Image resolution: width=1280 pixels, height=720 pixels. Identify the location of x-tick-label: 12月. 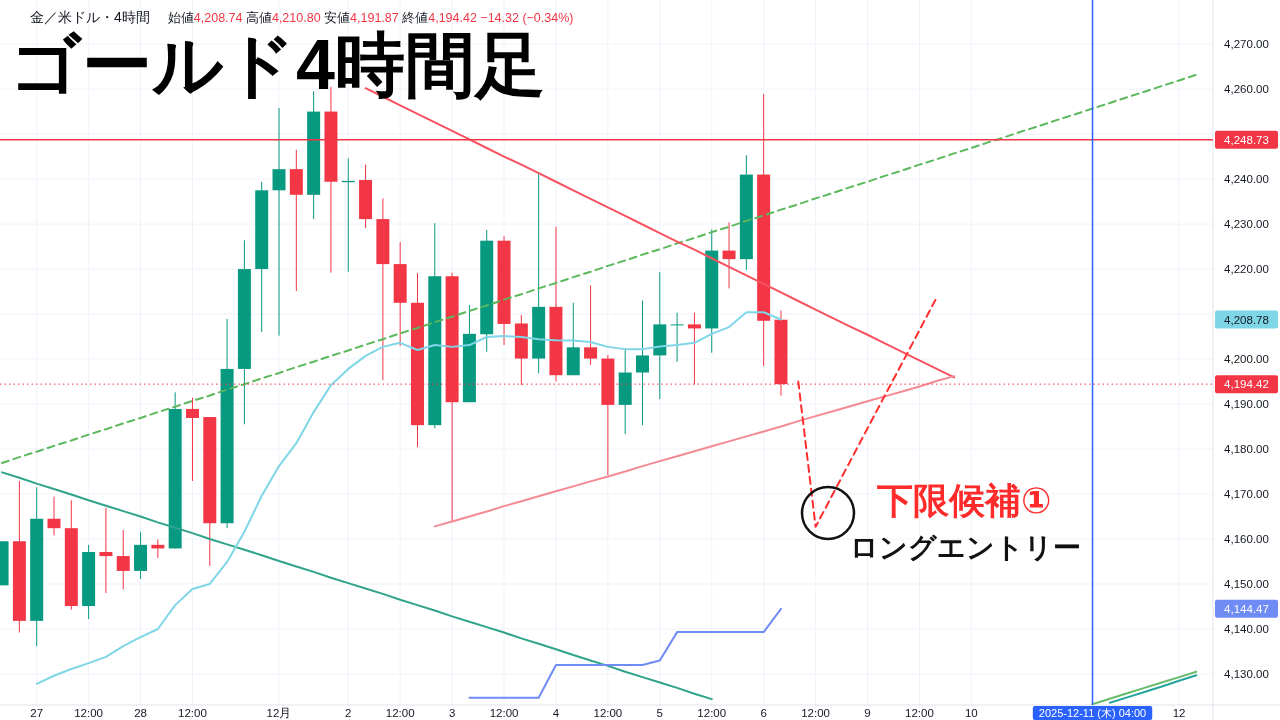
(279, 713).